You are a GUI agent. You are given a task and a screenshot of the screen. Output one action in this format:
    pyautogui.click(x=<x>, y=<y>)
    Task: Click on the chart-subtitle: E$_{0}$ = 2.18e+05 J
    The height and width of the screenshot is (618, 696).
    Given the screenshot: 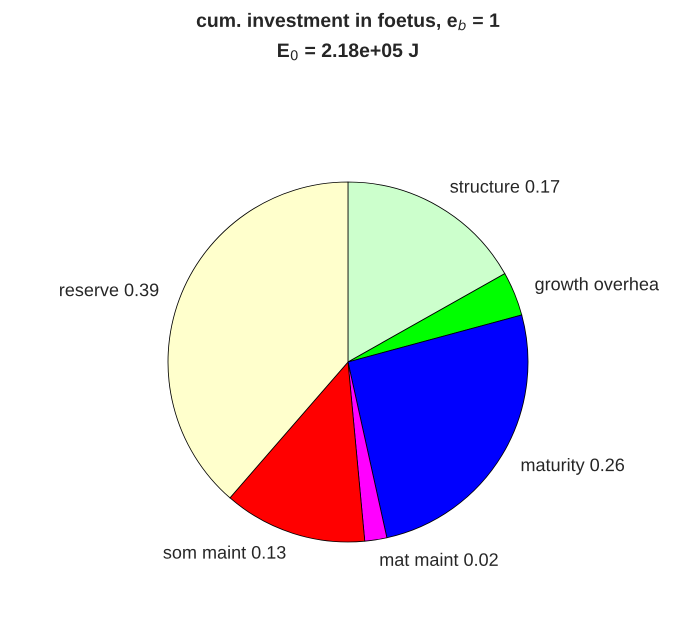 What is the action you would take?
    pyautogui.click(x=348, y=51)
    